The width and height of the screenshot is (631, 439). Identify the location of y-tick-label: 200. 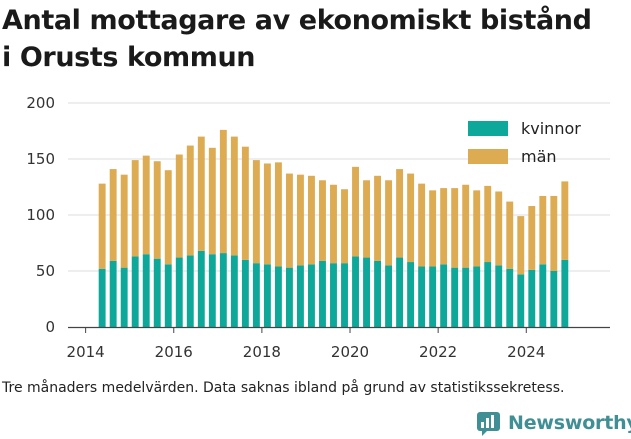
(40, 103).